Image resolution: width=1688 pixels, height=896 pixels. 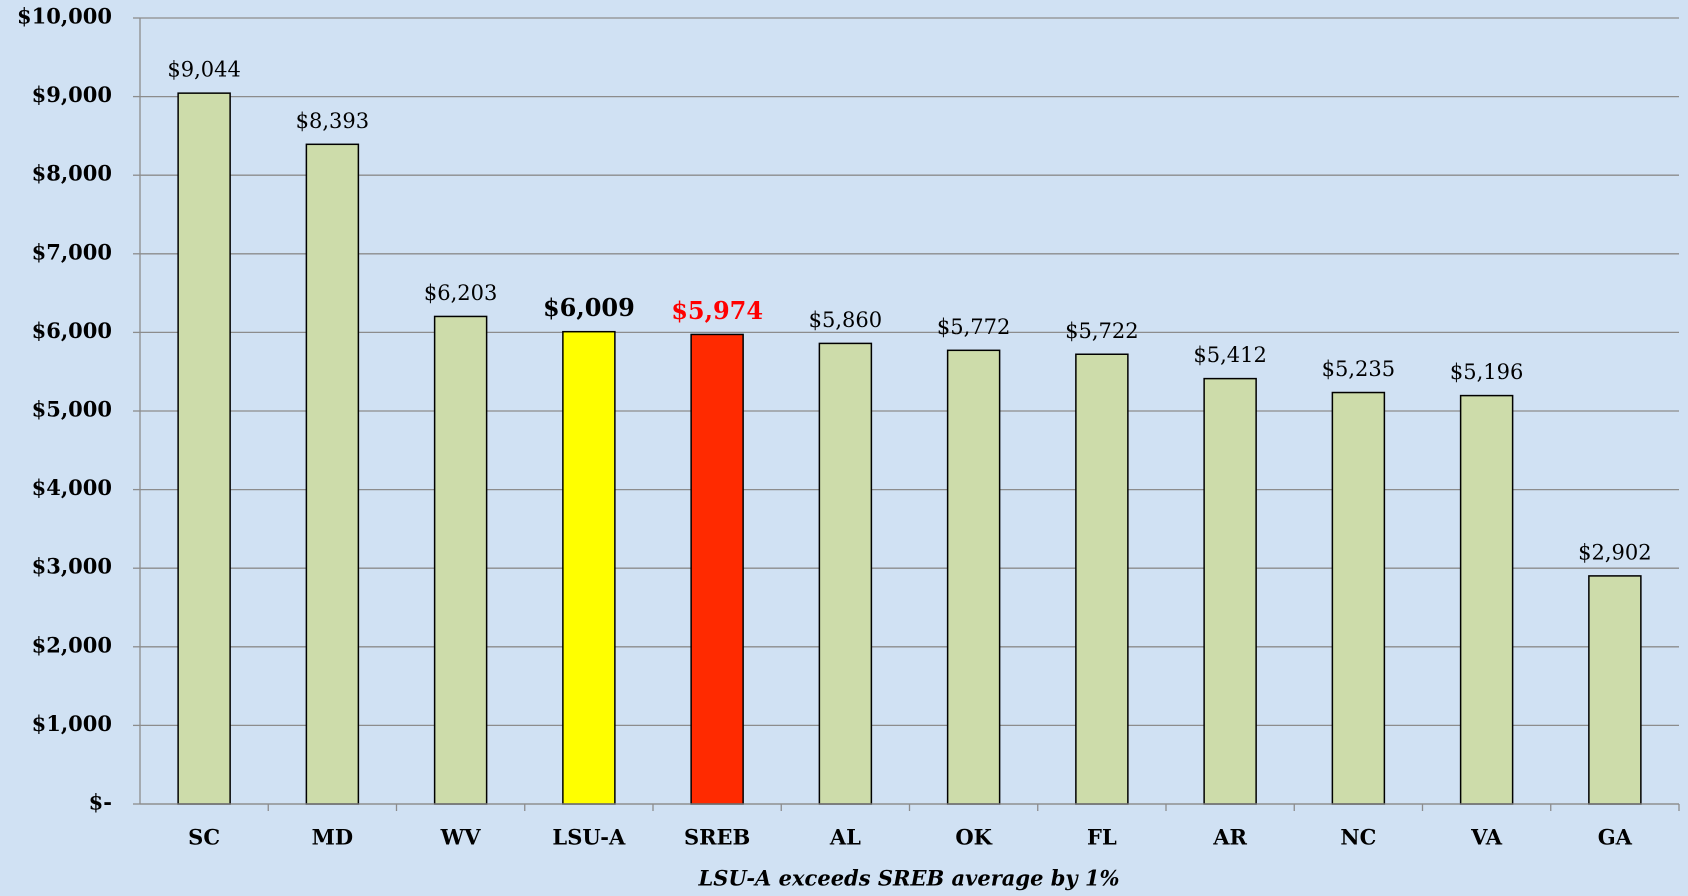 I want to click on y-tick-label: $3,000, so click(x=72, y=566).